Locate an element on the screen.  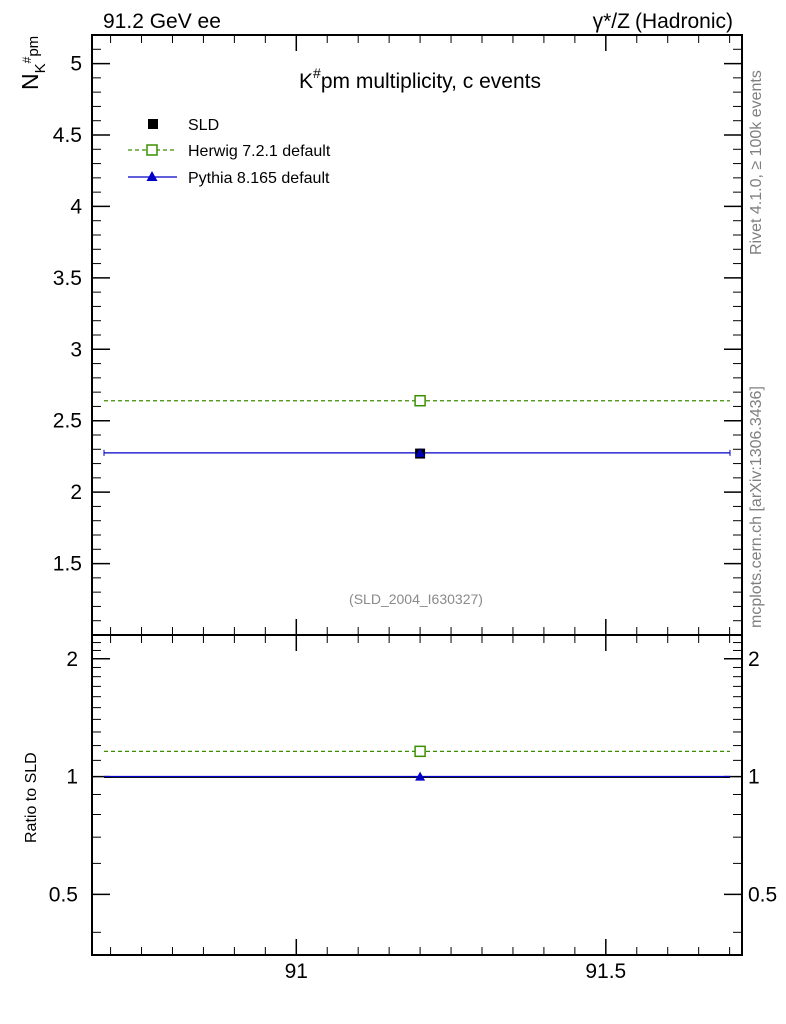
main-y-axis-title-sup: # is located at coordinates (27, 59).